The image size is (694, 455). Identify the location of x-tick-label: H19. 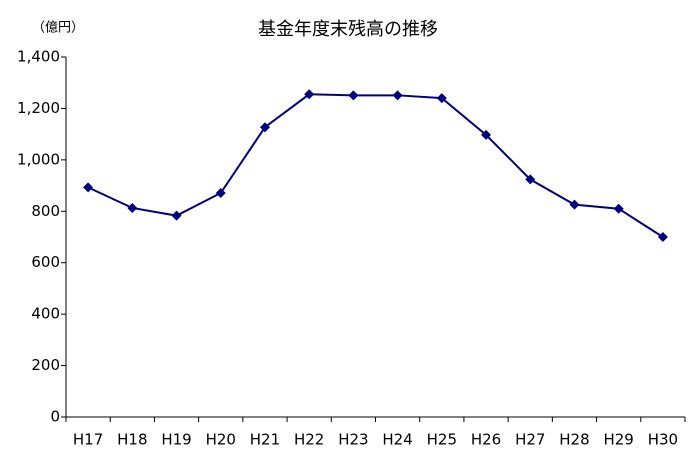
(176, 440).